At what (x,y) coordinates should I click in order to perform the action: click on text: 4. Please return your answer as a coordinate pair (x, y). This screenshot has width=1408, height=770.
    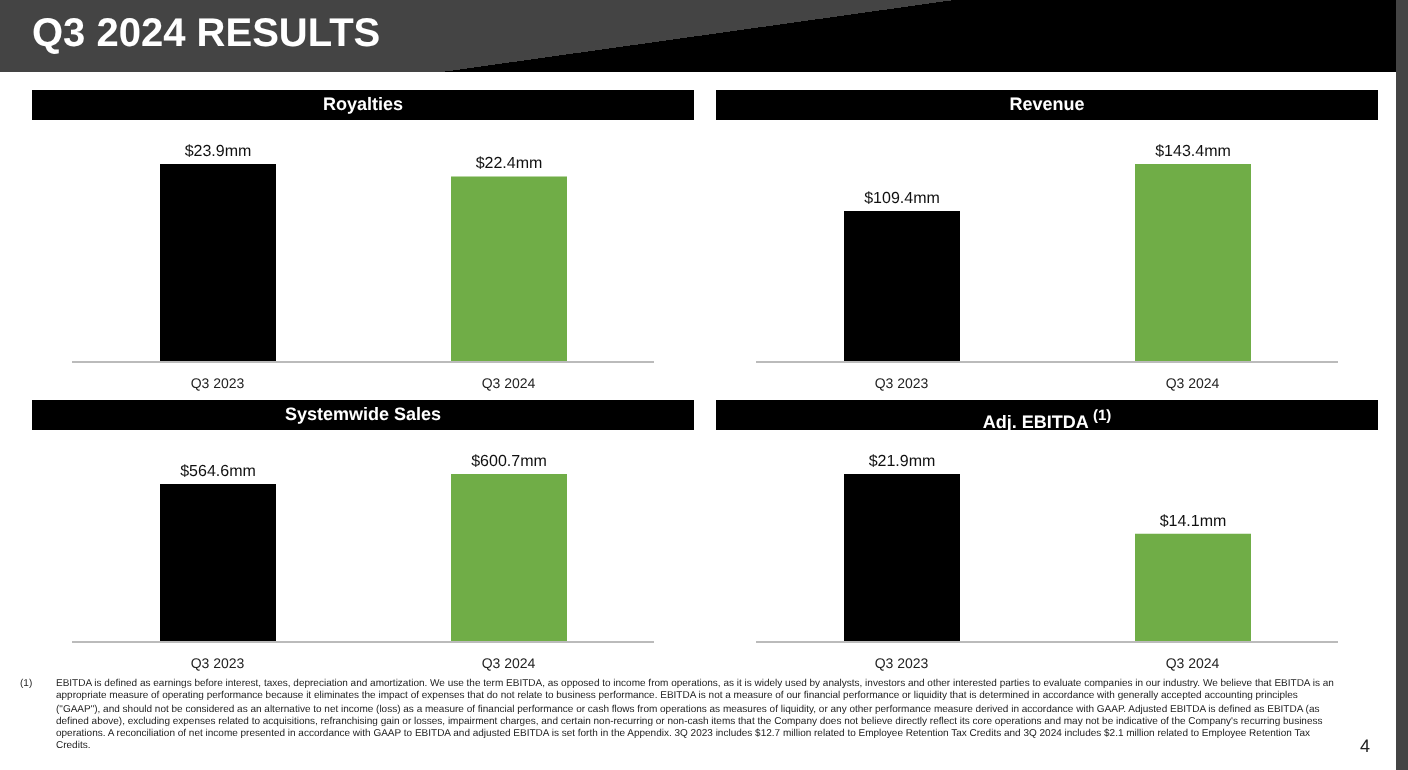
    Looking at the image, I should click on (1365, 746).